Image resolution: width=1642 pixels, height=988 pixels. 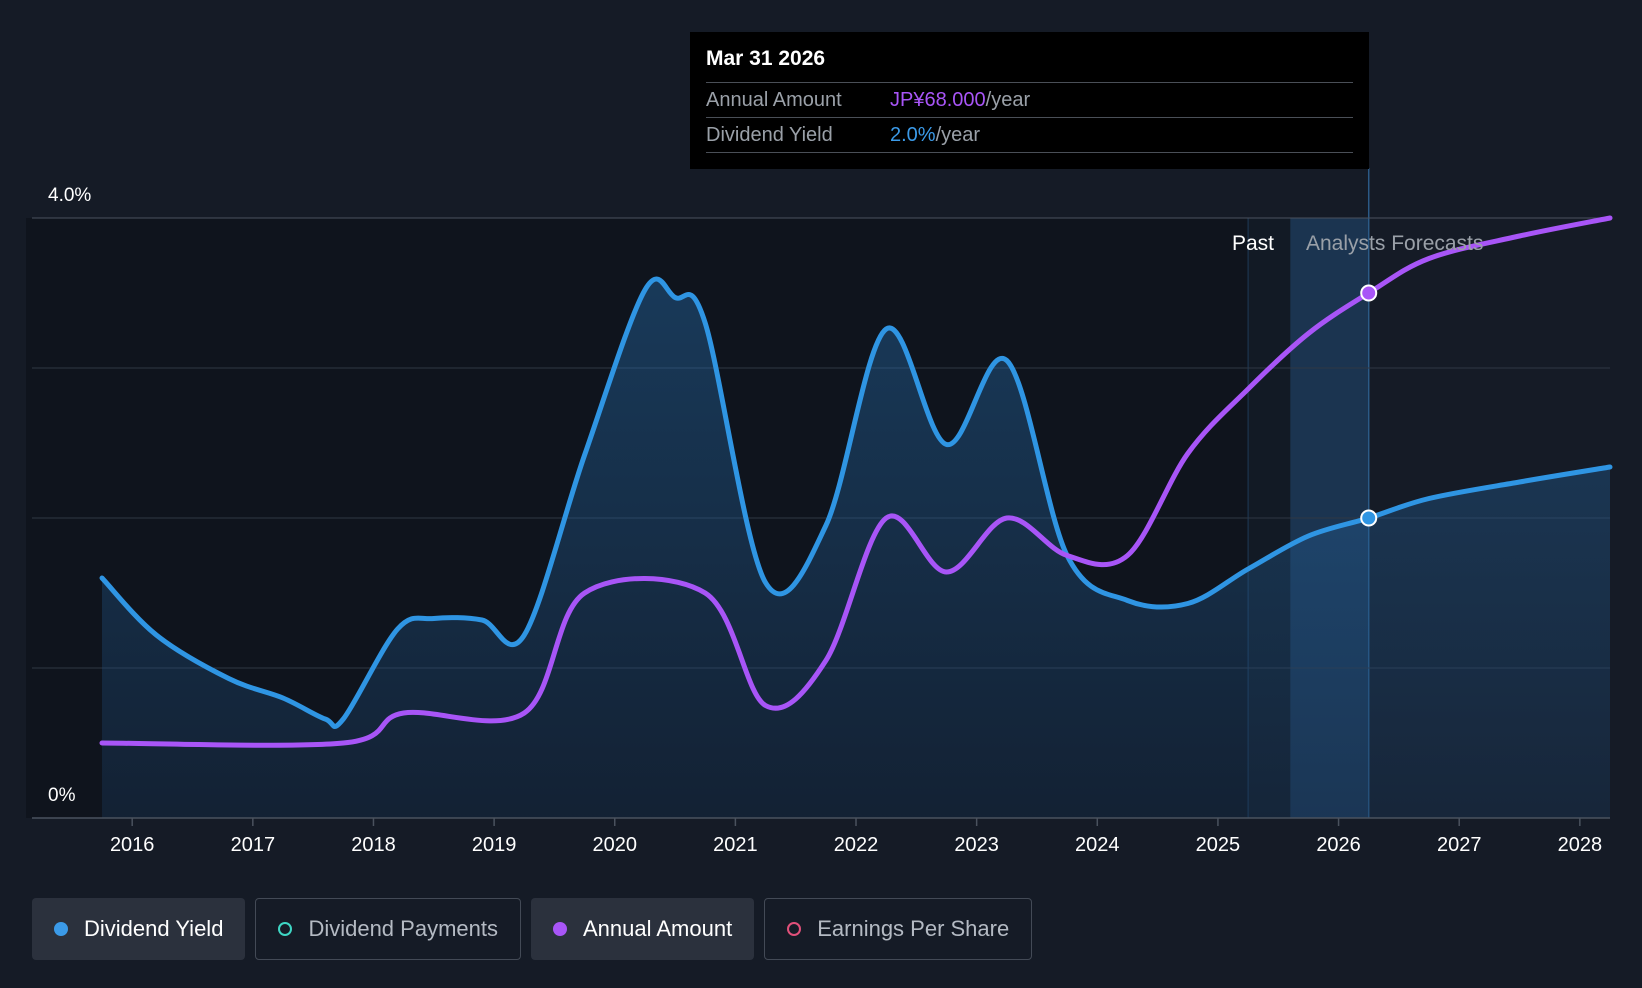 What do you see at coordinates (958, 135) in the screenshot?
I see `tooltip-yield-unit: /year` at bounding box center [958, 135].